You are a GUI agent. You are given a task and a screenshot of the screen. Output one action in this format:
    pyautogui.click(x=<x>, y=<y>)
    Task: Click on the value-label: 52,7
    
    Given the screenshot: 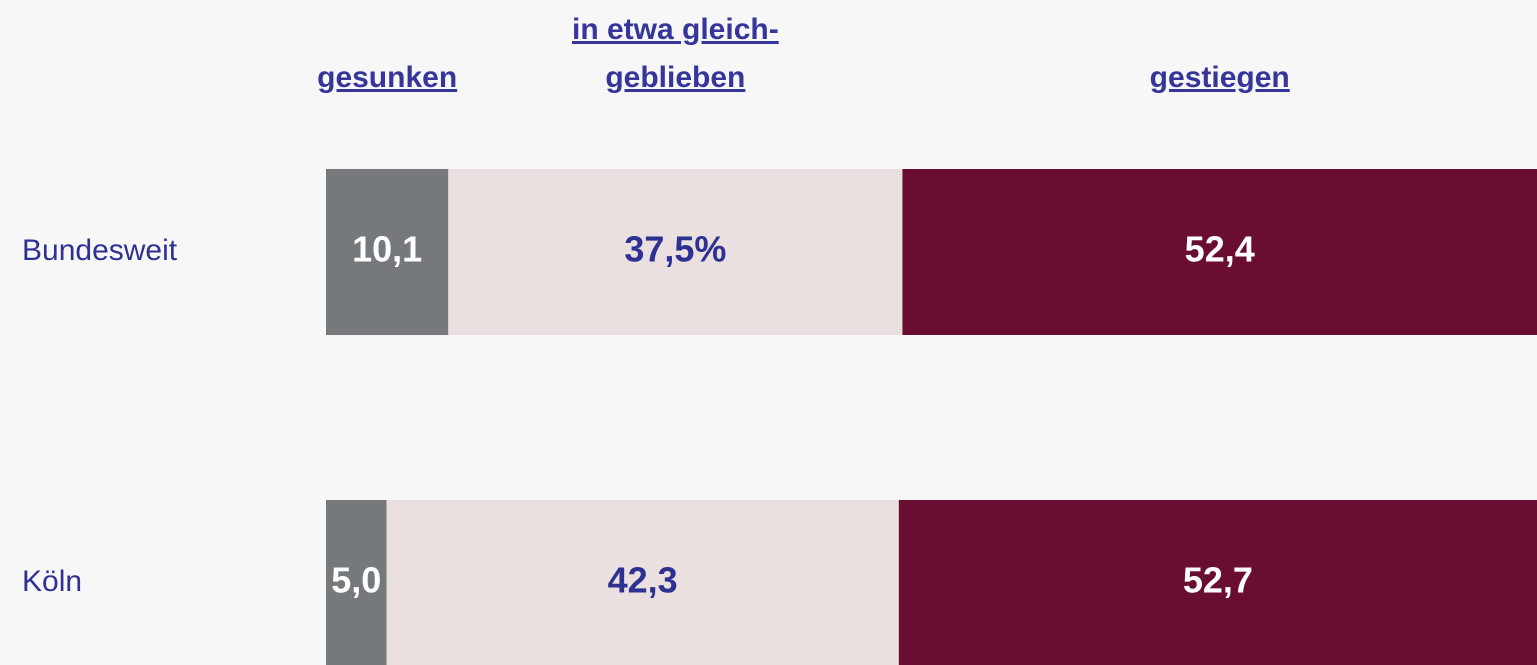 What is the action you would take?
    pyautogui.click(x=1218, y=580)
    